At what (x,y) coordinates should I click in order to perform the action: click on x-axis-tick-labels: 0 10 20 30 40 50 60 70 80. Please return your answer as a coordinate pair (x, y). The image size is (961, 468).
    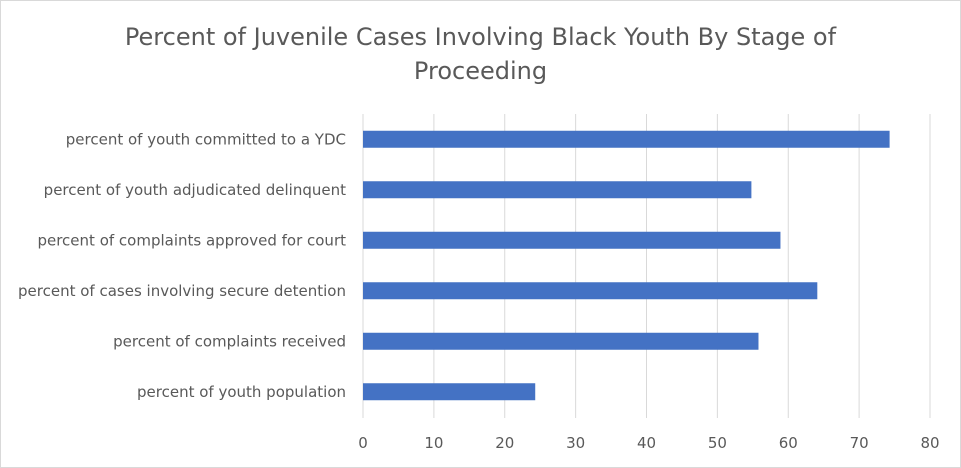
    Looking at the image, I should click on (648, 443).